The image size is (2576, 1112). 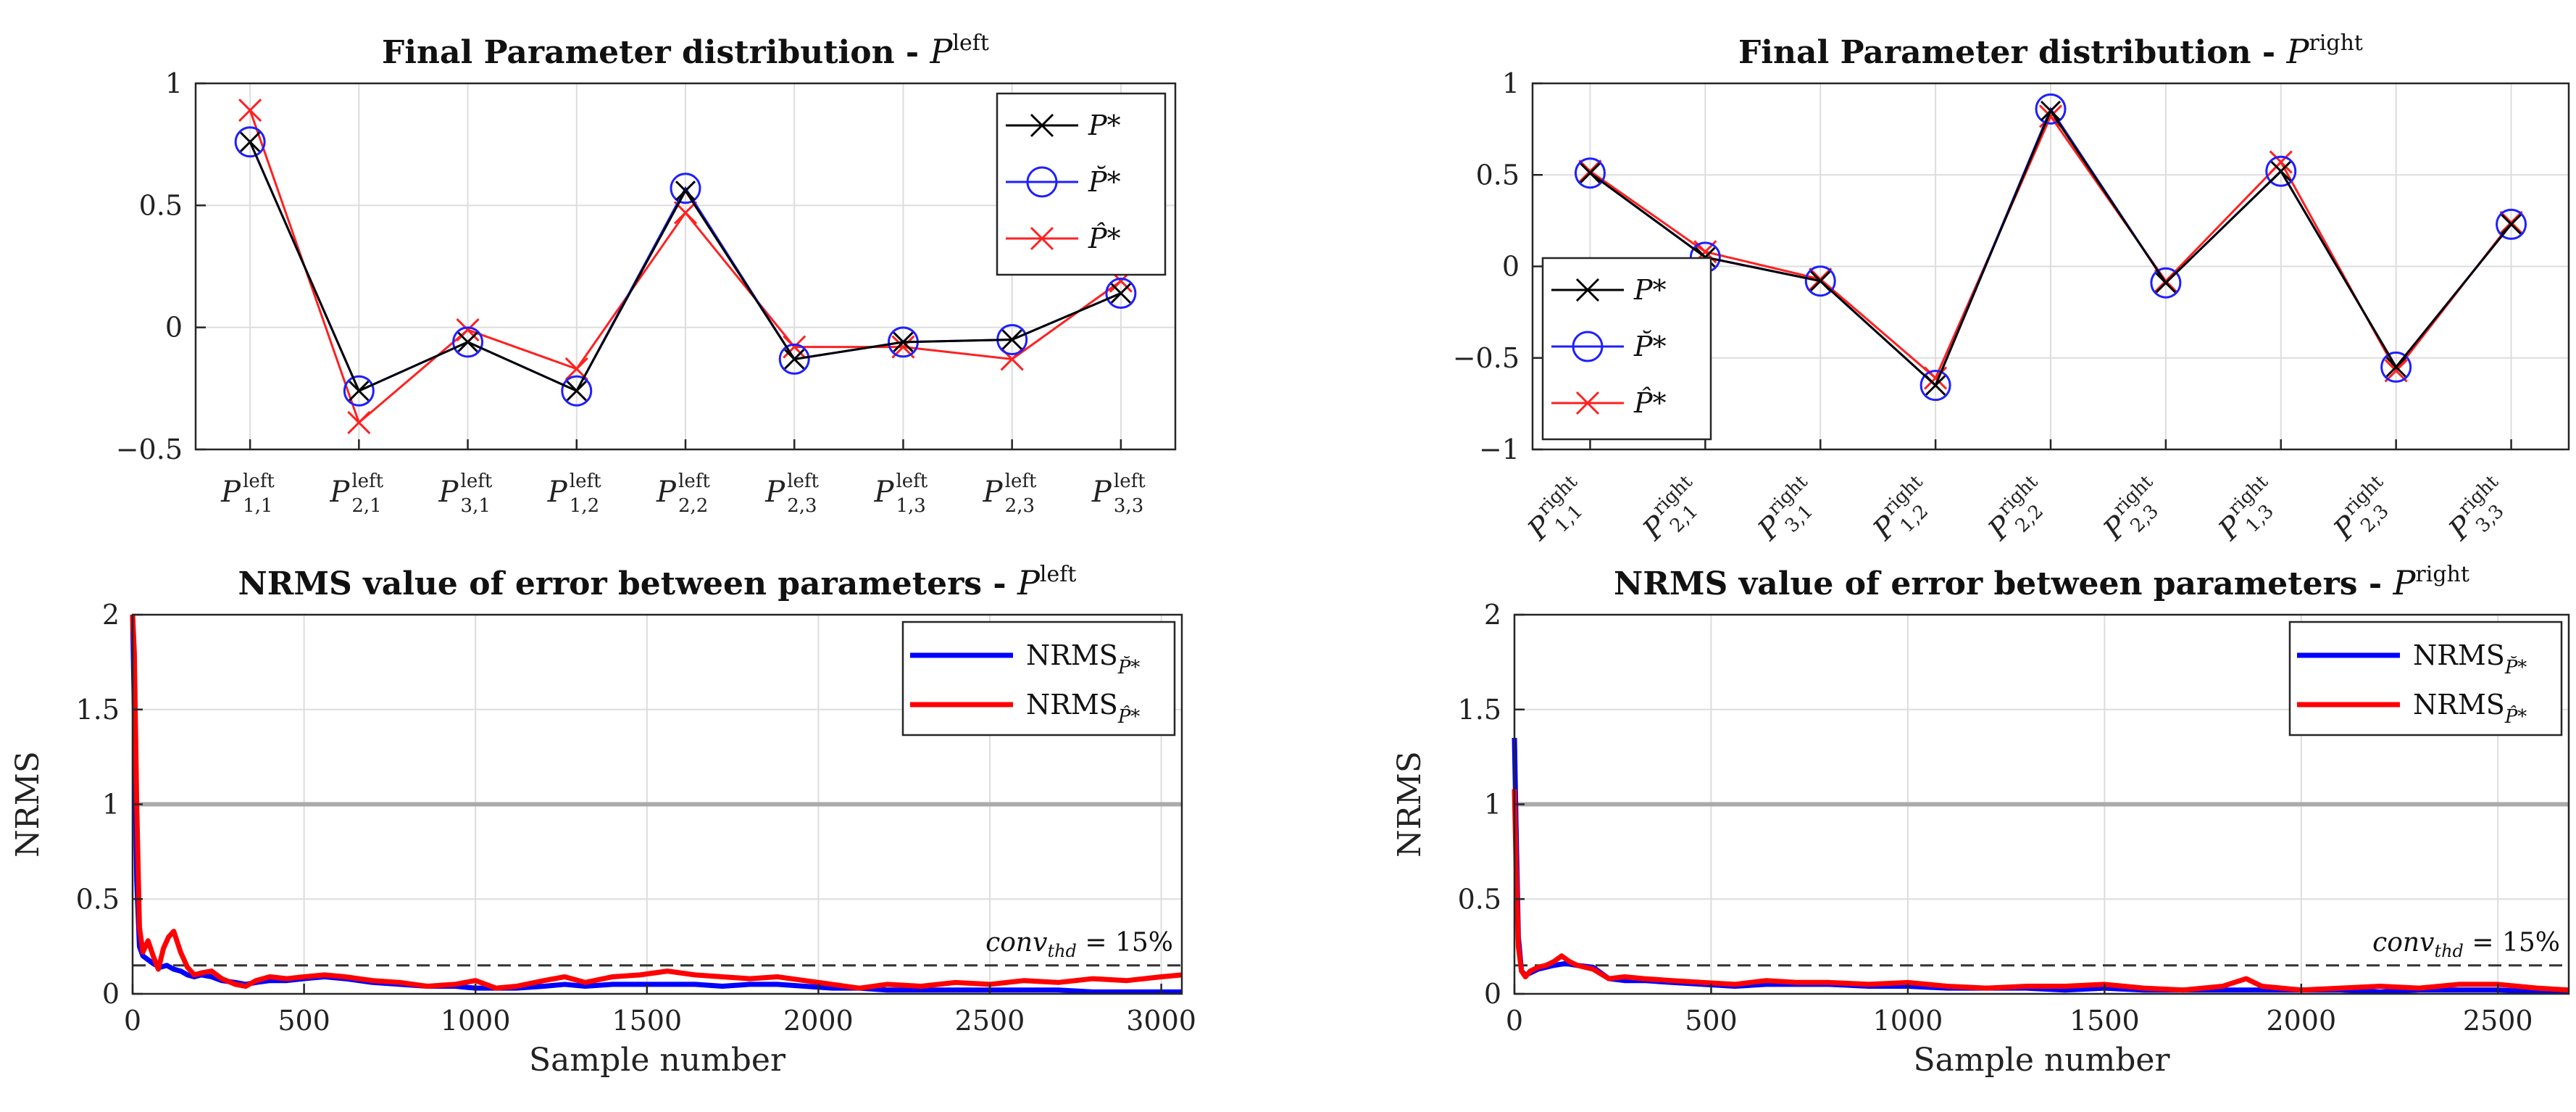 I want to click on category-subscript: 1,2, so click(x=584, y=506).